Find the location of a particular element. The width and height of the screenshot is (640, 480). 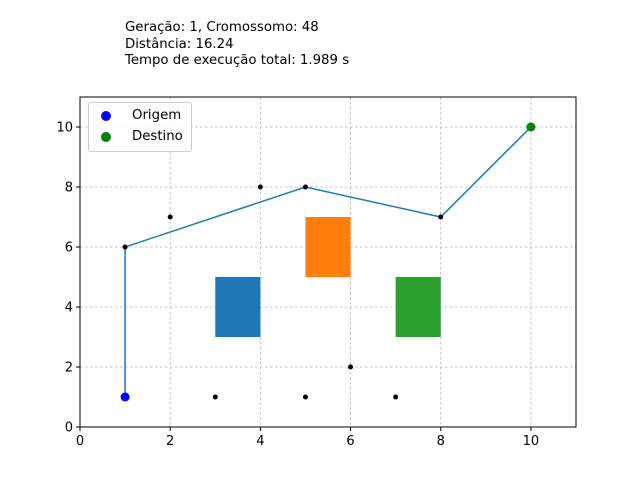

legend: Origem Destino is located at coordinates (140, 127).